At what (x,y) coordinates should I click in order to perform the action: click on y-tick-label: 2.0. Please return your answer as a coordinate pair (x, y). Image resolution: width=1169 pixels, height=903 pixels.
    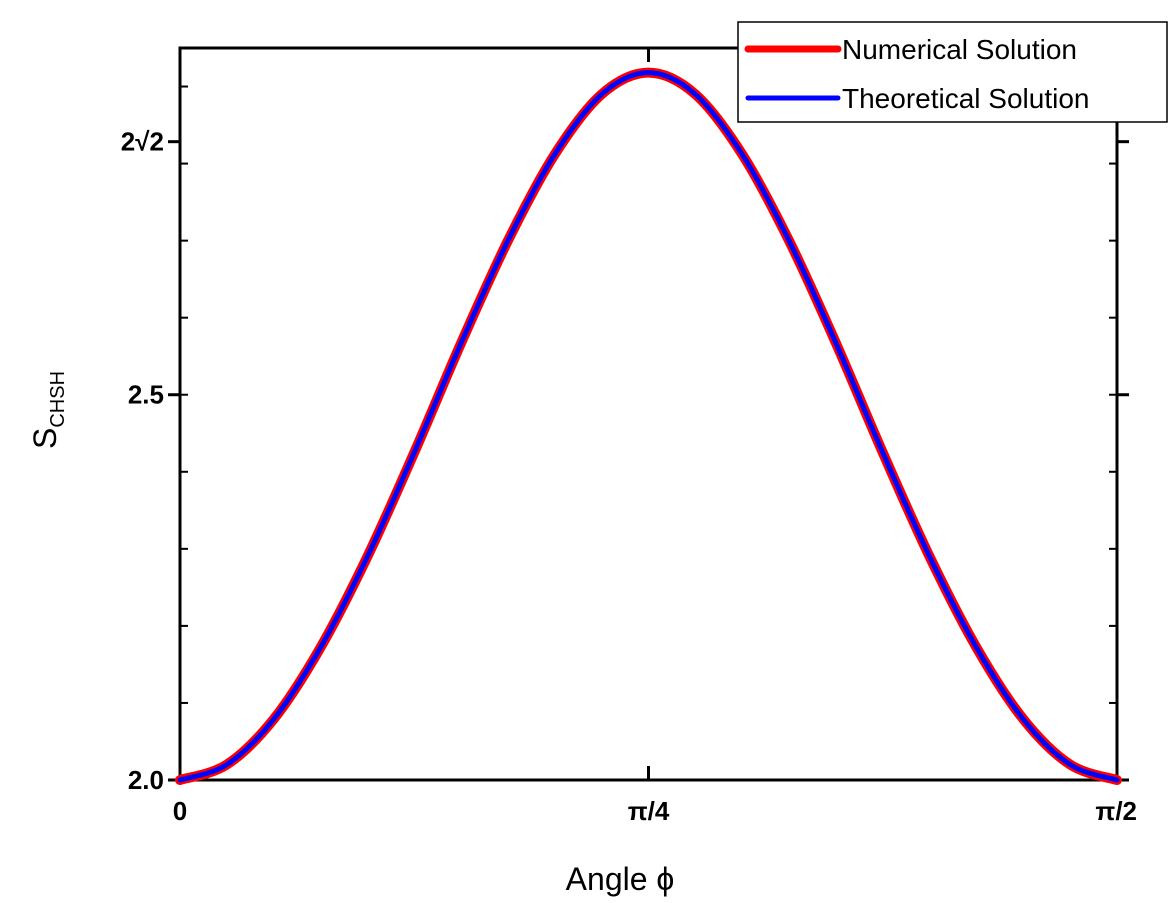
    Looking at the image, I should click on (146, 780).